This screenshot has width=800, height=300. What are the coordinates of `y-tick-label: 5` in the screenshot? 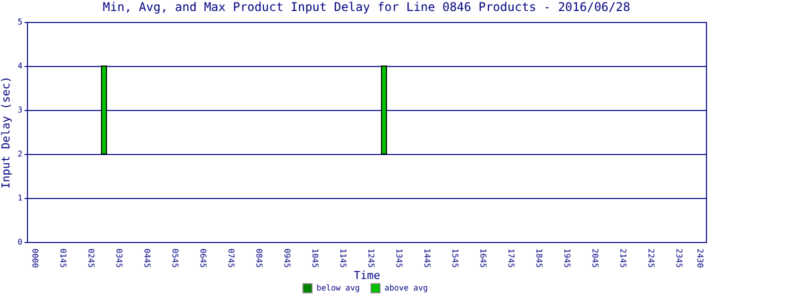 It's located at (20, 22).